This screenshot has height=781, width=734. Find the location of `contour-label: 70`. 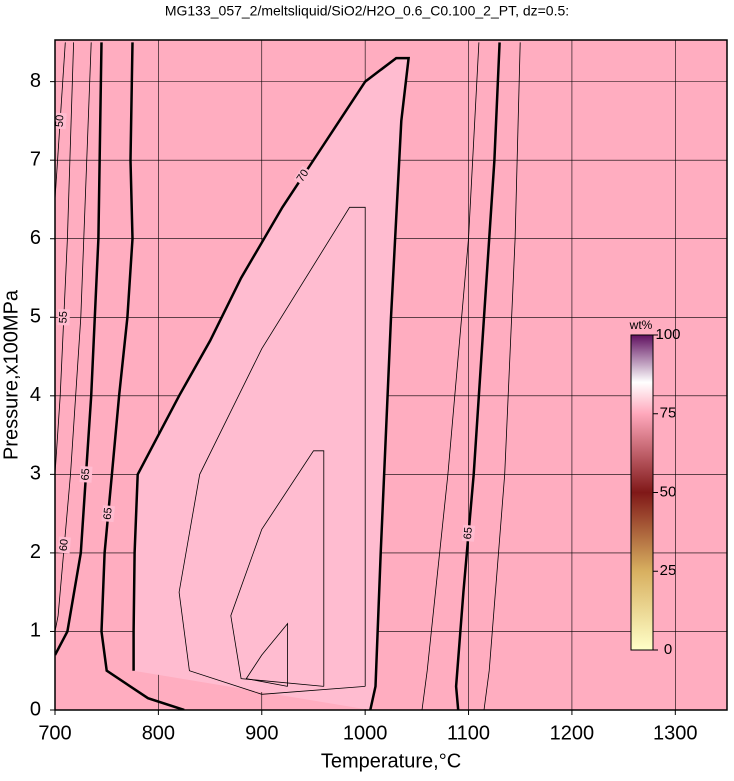

contour-label: 70 is located at coordinates (303, 175).